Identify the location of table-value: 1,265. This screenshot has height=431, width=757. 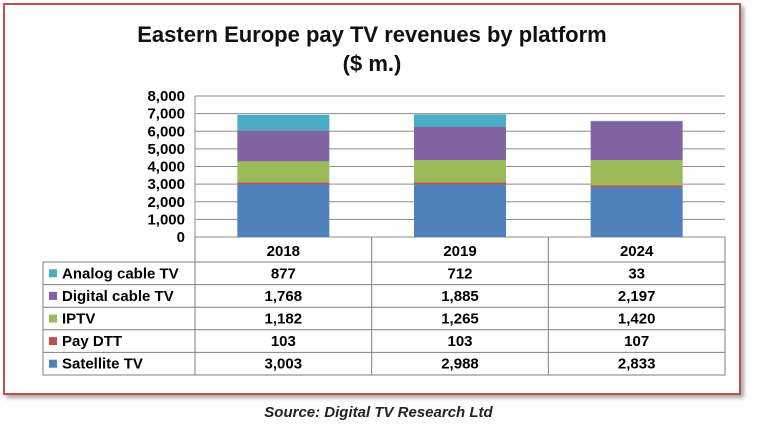
(460, 319).